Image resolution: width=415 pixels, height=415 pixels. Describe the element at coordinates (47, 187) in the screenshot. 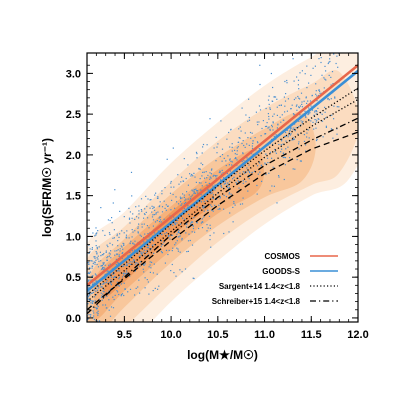

I see `y-axis-title: log(SFR/M☉ yr⁻¹)` at that location.